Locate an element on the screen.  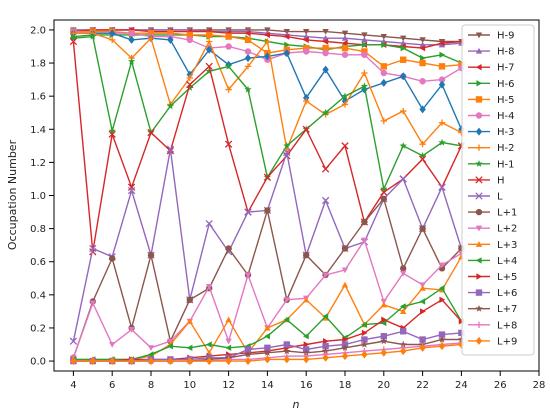
legend-label: H is located at coordinates (501, 180).